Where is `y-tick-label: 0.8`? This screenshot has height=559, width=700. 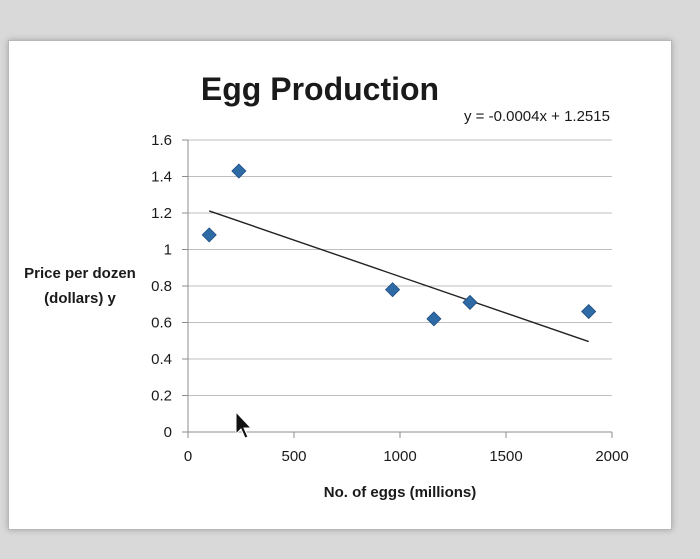
y-tick-label: 0.8 is located at coordinates (161, 286).